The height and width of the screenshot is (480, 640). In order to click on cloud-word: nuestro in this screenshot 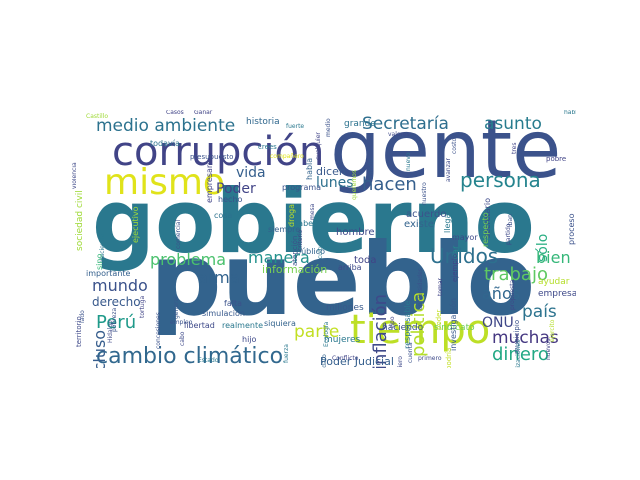, I will do `click(424, 193)`.